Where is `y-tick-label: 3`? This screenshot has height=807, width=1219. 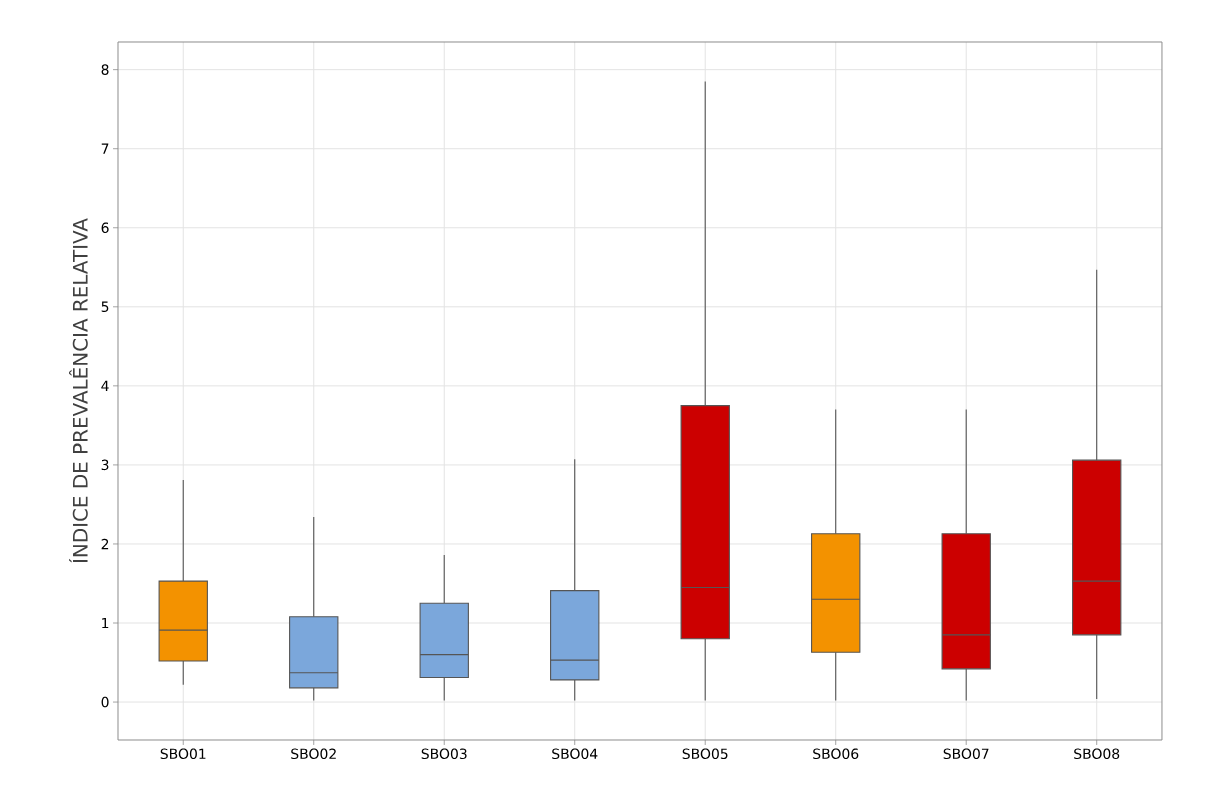 y-tick-label: 3 is located at coordinates (105, 465).